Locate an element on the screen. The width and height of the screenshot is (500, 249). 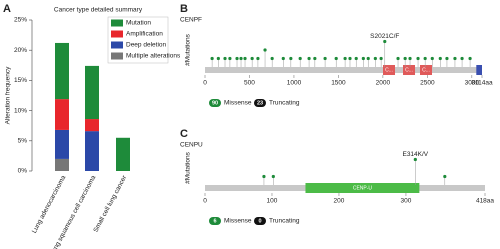
protein-backbone is located at coordinates (343, 70).